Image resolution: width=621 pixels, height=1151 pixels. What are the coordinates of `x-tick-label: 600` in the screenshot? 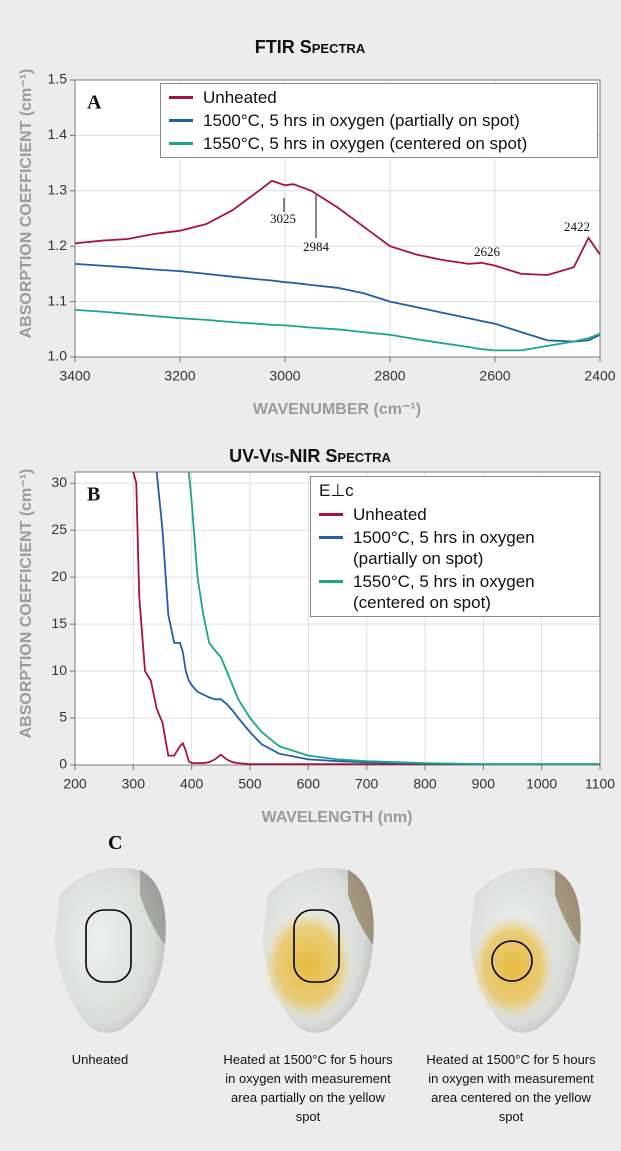 It's located at (309, 784).